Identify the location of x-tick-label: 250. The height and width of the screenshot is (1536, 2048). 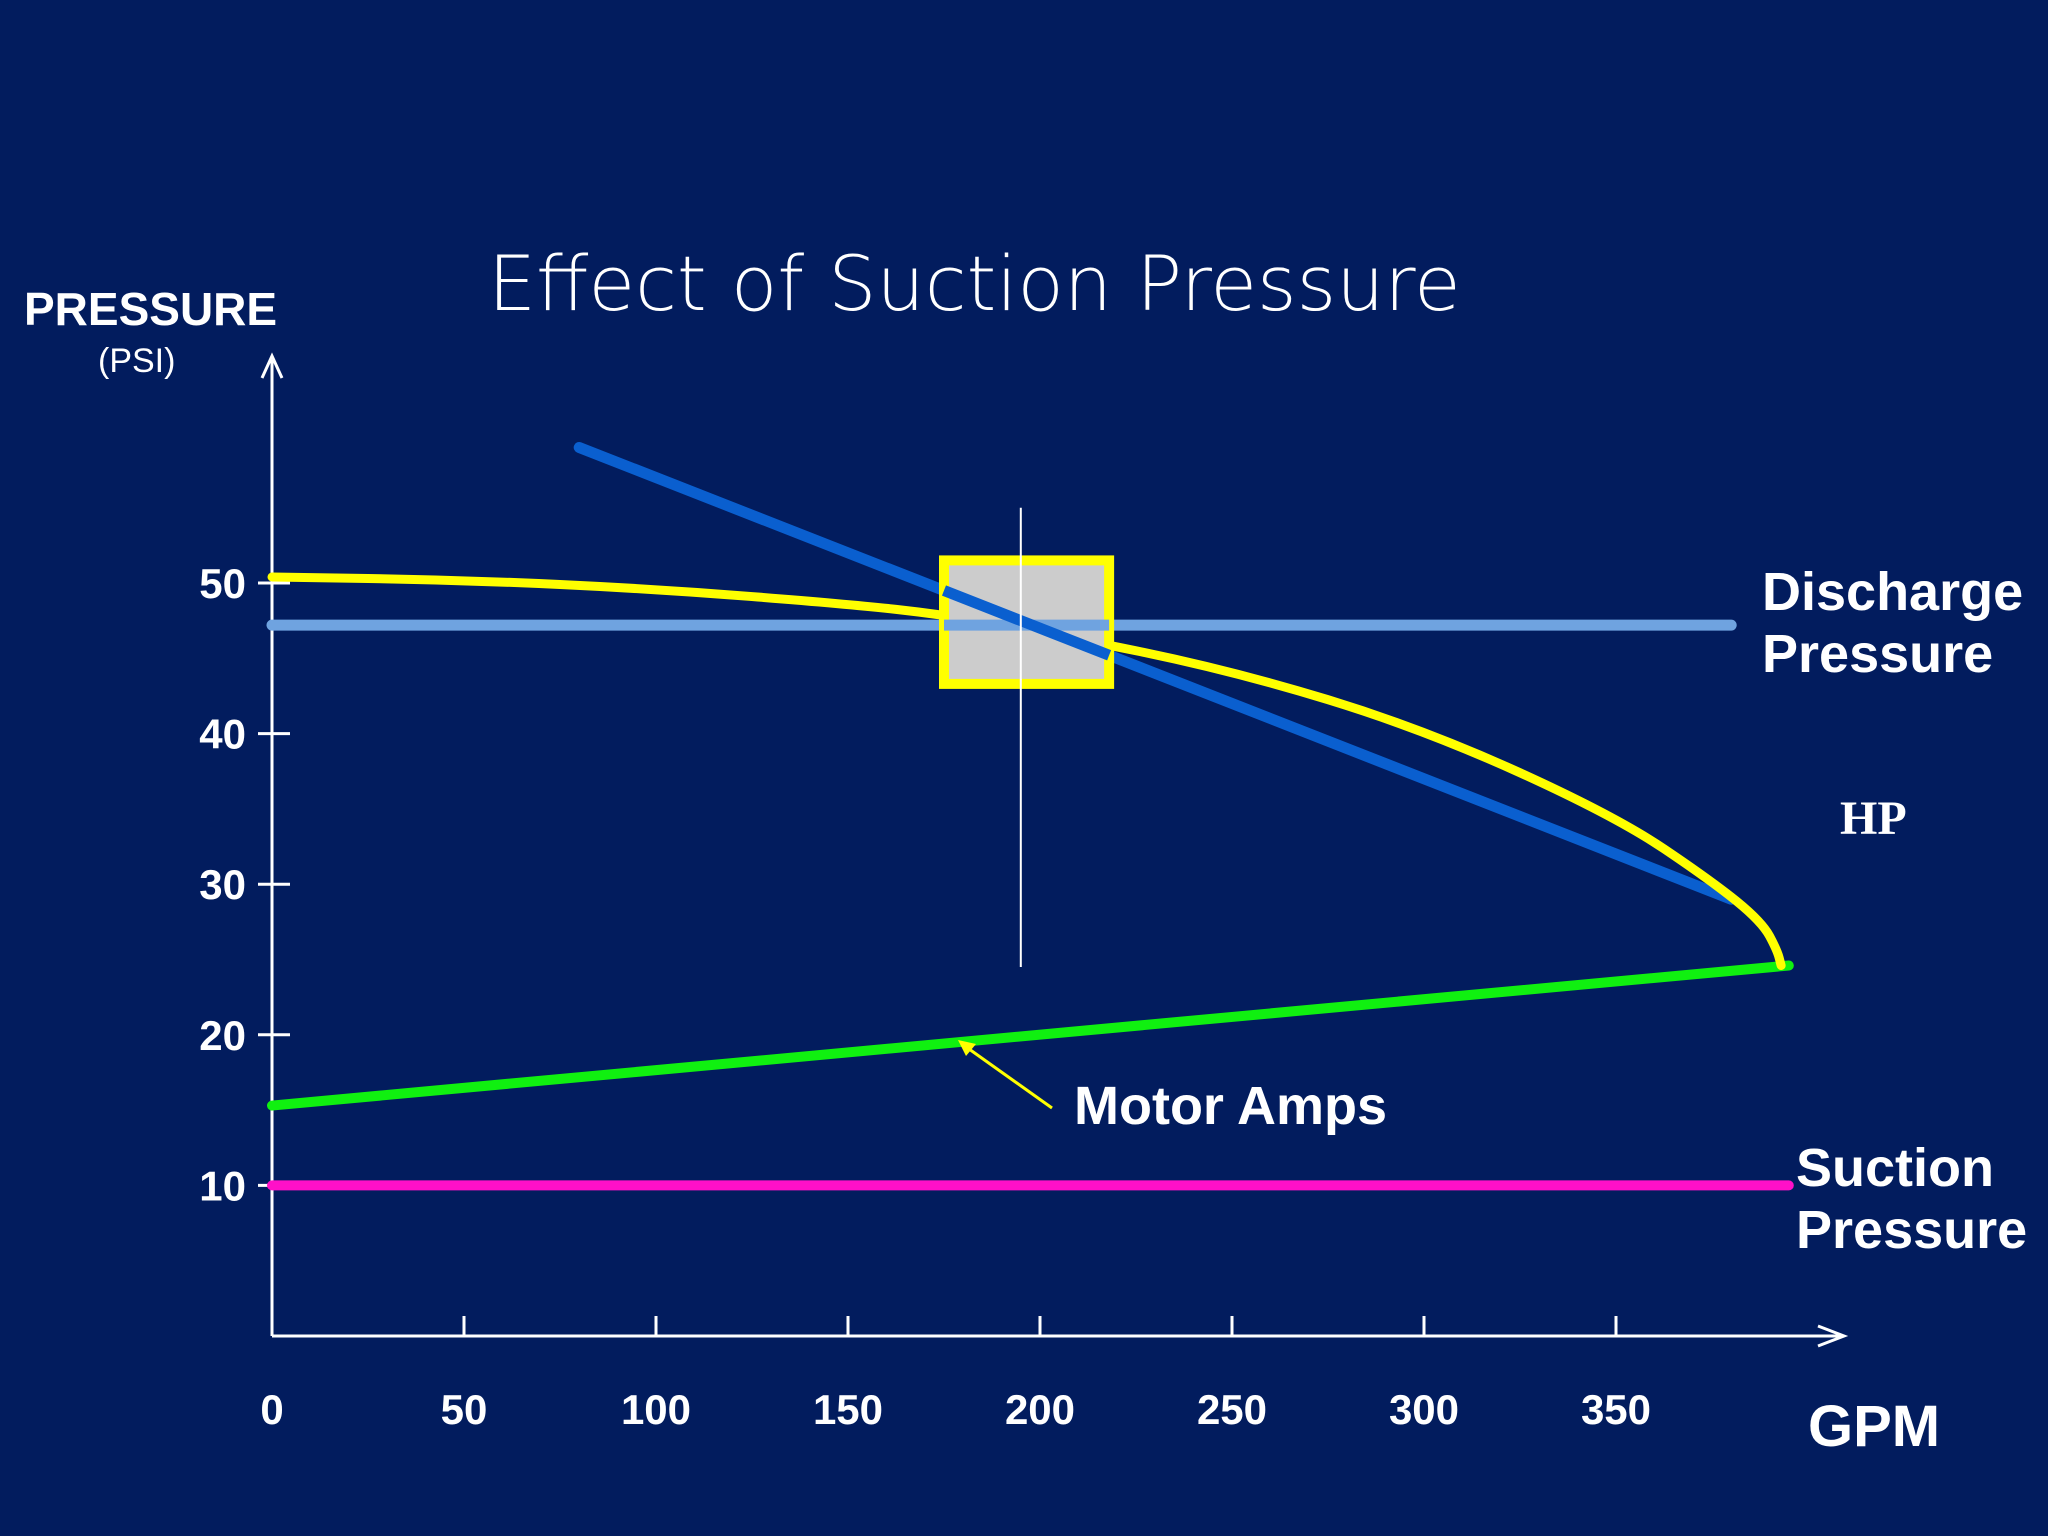
(1232, 1409).